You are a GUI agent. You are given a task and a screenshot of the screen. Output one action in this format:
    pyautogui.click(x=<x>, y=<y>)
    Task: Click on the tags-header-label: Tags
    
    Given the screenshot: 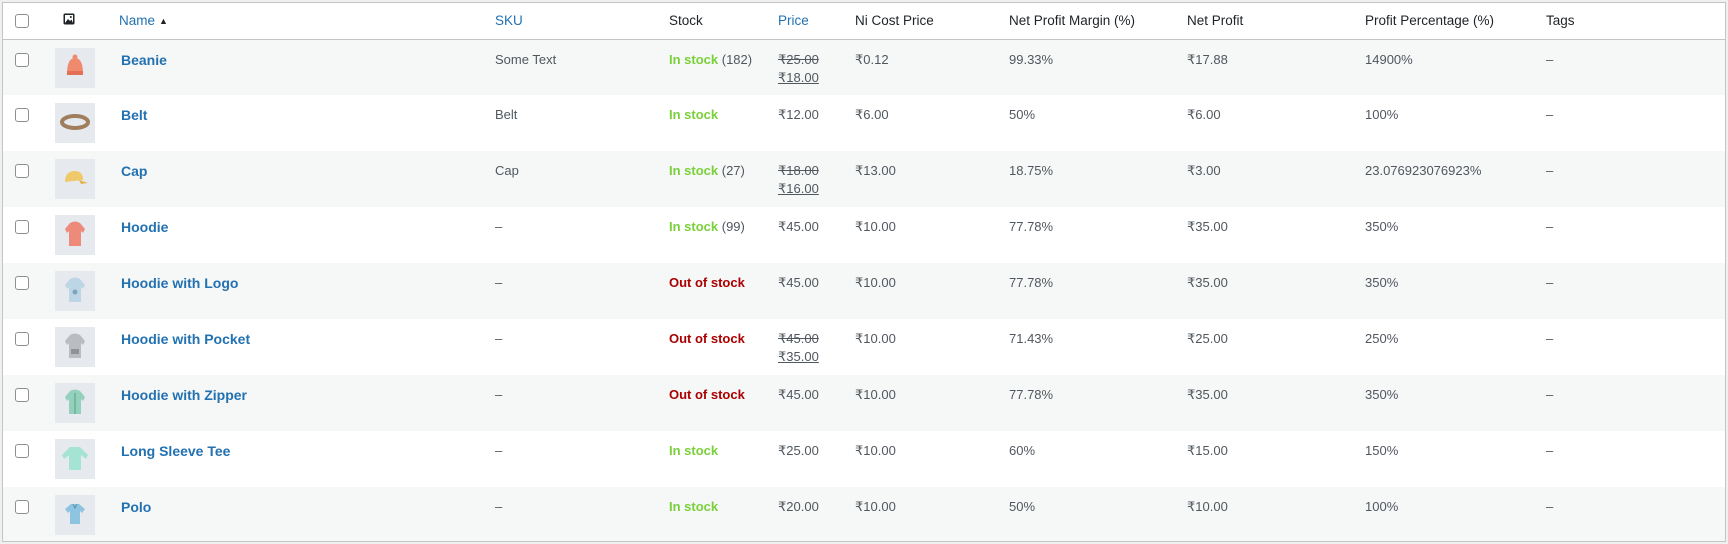 What is the action you would take?
    pyautogui.click(x=1560, y=21)
    